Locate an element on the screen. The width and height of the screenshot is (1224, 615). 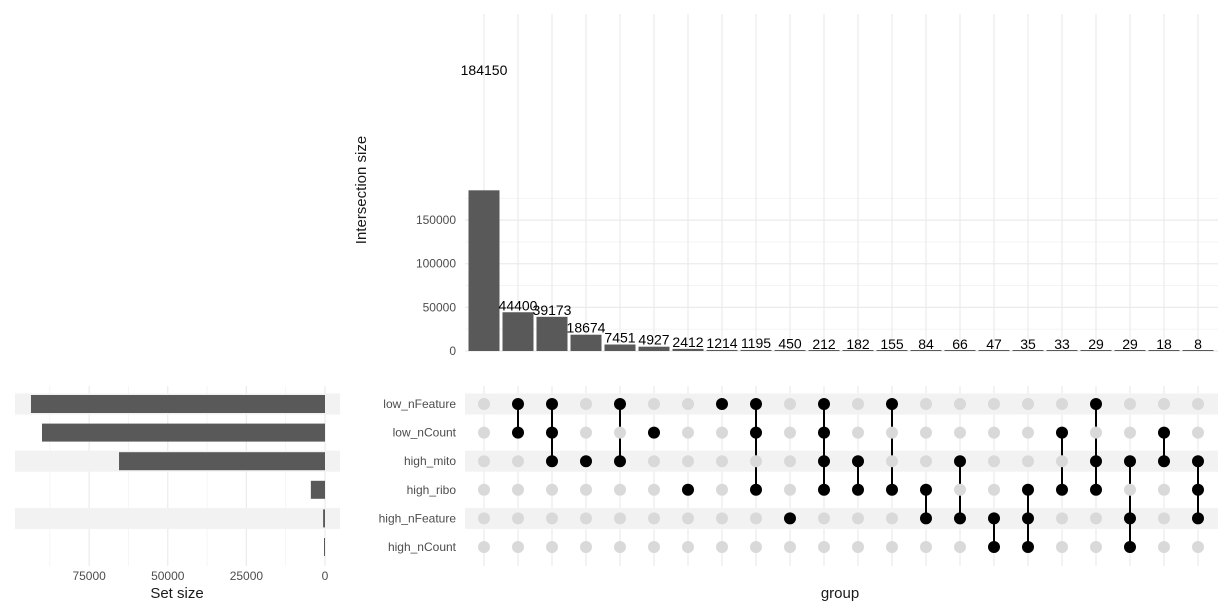
intersection-value-label: 1214 is located at coordinates (721, 343).